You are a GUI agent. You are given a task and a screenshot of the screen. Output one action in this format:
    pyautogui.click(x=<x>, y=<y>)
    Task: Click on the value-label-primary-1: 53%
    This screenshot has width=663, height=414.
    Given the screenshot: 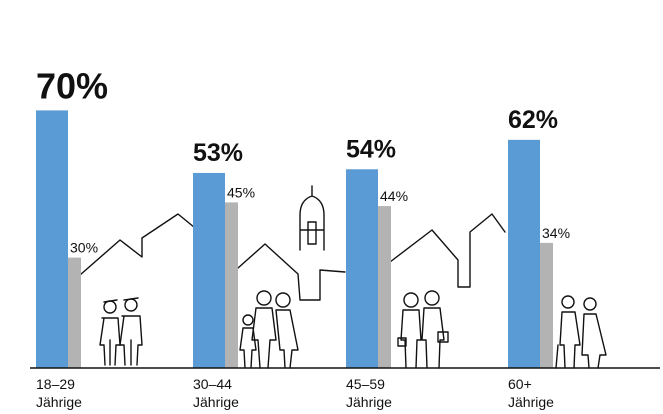 What is the action you would take?
    pyautogui.click(x=218, y=153)
    